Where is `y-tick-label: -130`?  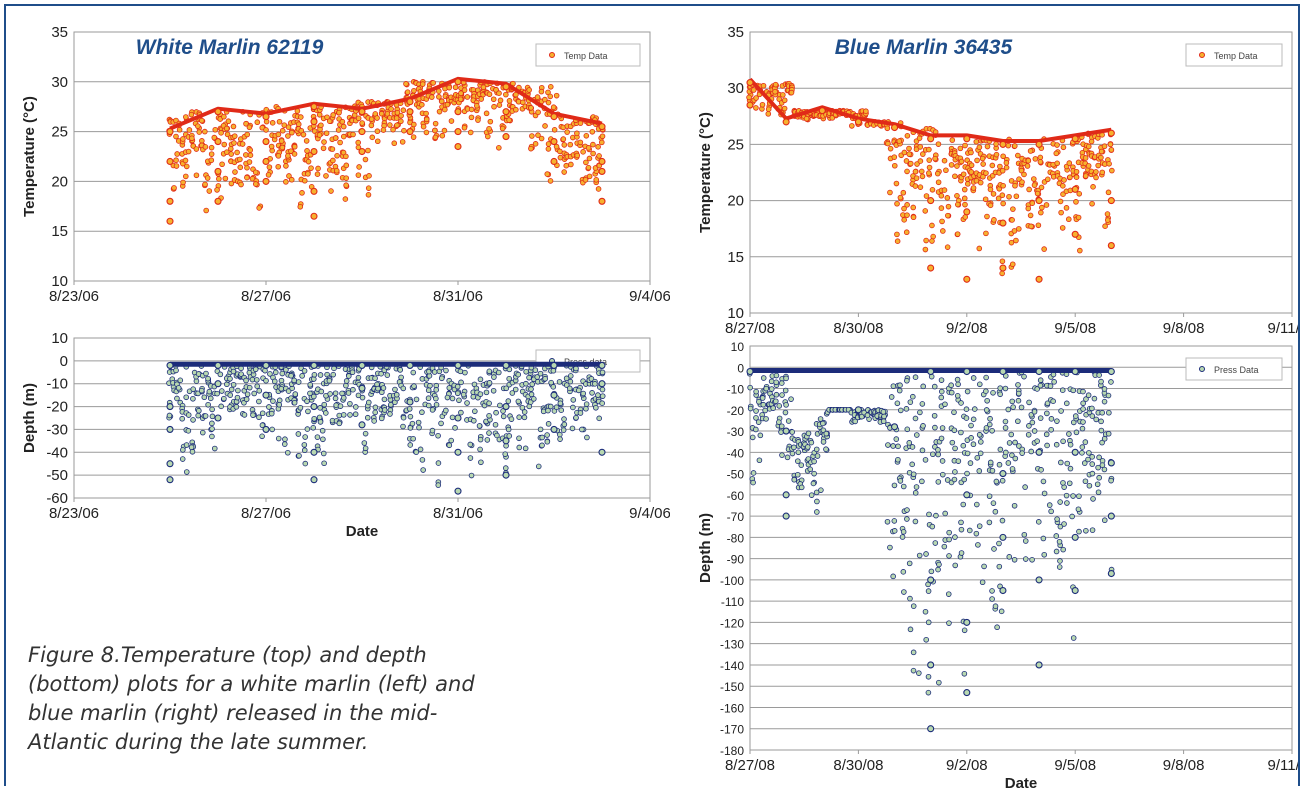
y-tick-label: -130 is located at coordinates (732, 645).